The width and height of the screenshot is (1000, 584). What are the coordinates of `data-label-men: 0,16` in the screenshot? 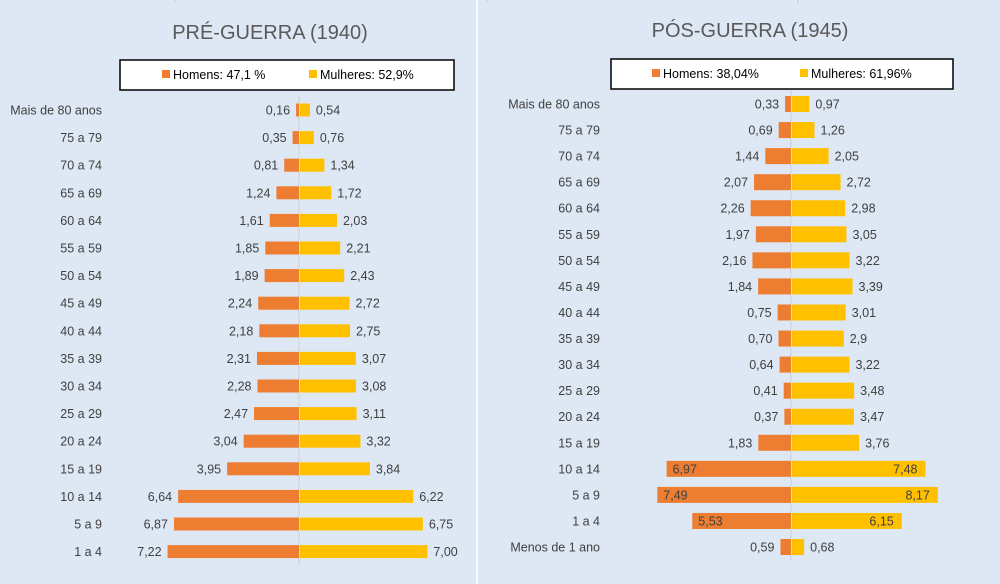 It's located at (278, 111).